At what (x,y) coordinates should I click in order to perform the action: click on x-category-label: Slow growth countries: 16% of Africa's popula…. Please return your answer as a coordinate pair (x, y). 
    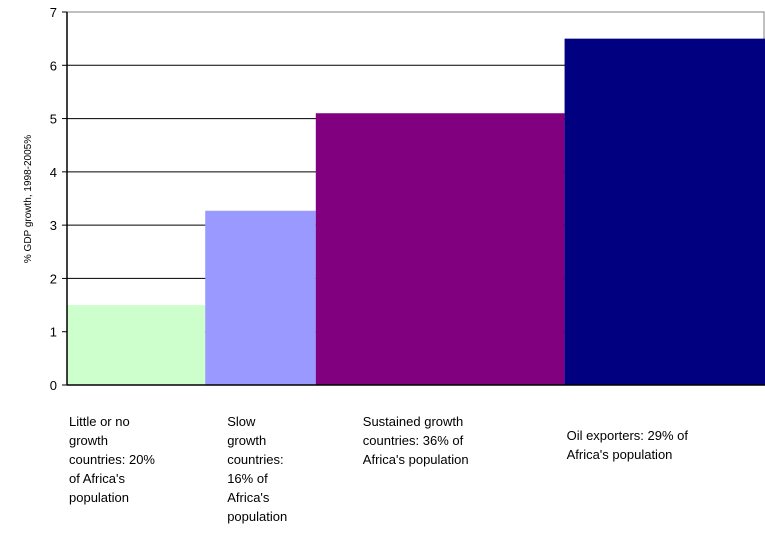
    Looking at the image, I should click on (257, 469).